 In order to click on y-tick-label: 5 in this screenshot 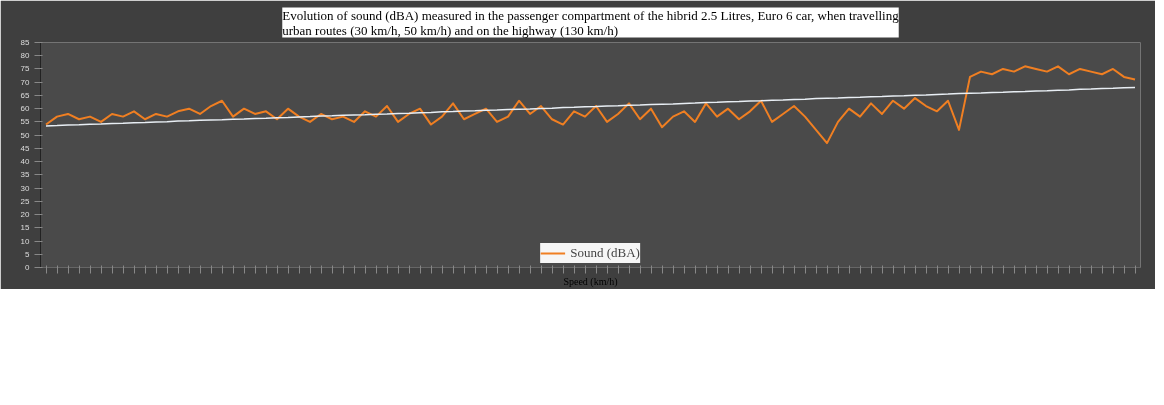, I will do `click(28, 254)`.